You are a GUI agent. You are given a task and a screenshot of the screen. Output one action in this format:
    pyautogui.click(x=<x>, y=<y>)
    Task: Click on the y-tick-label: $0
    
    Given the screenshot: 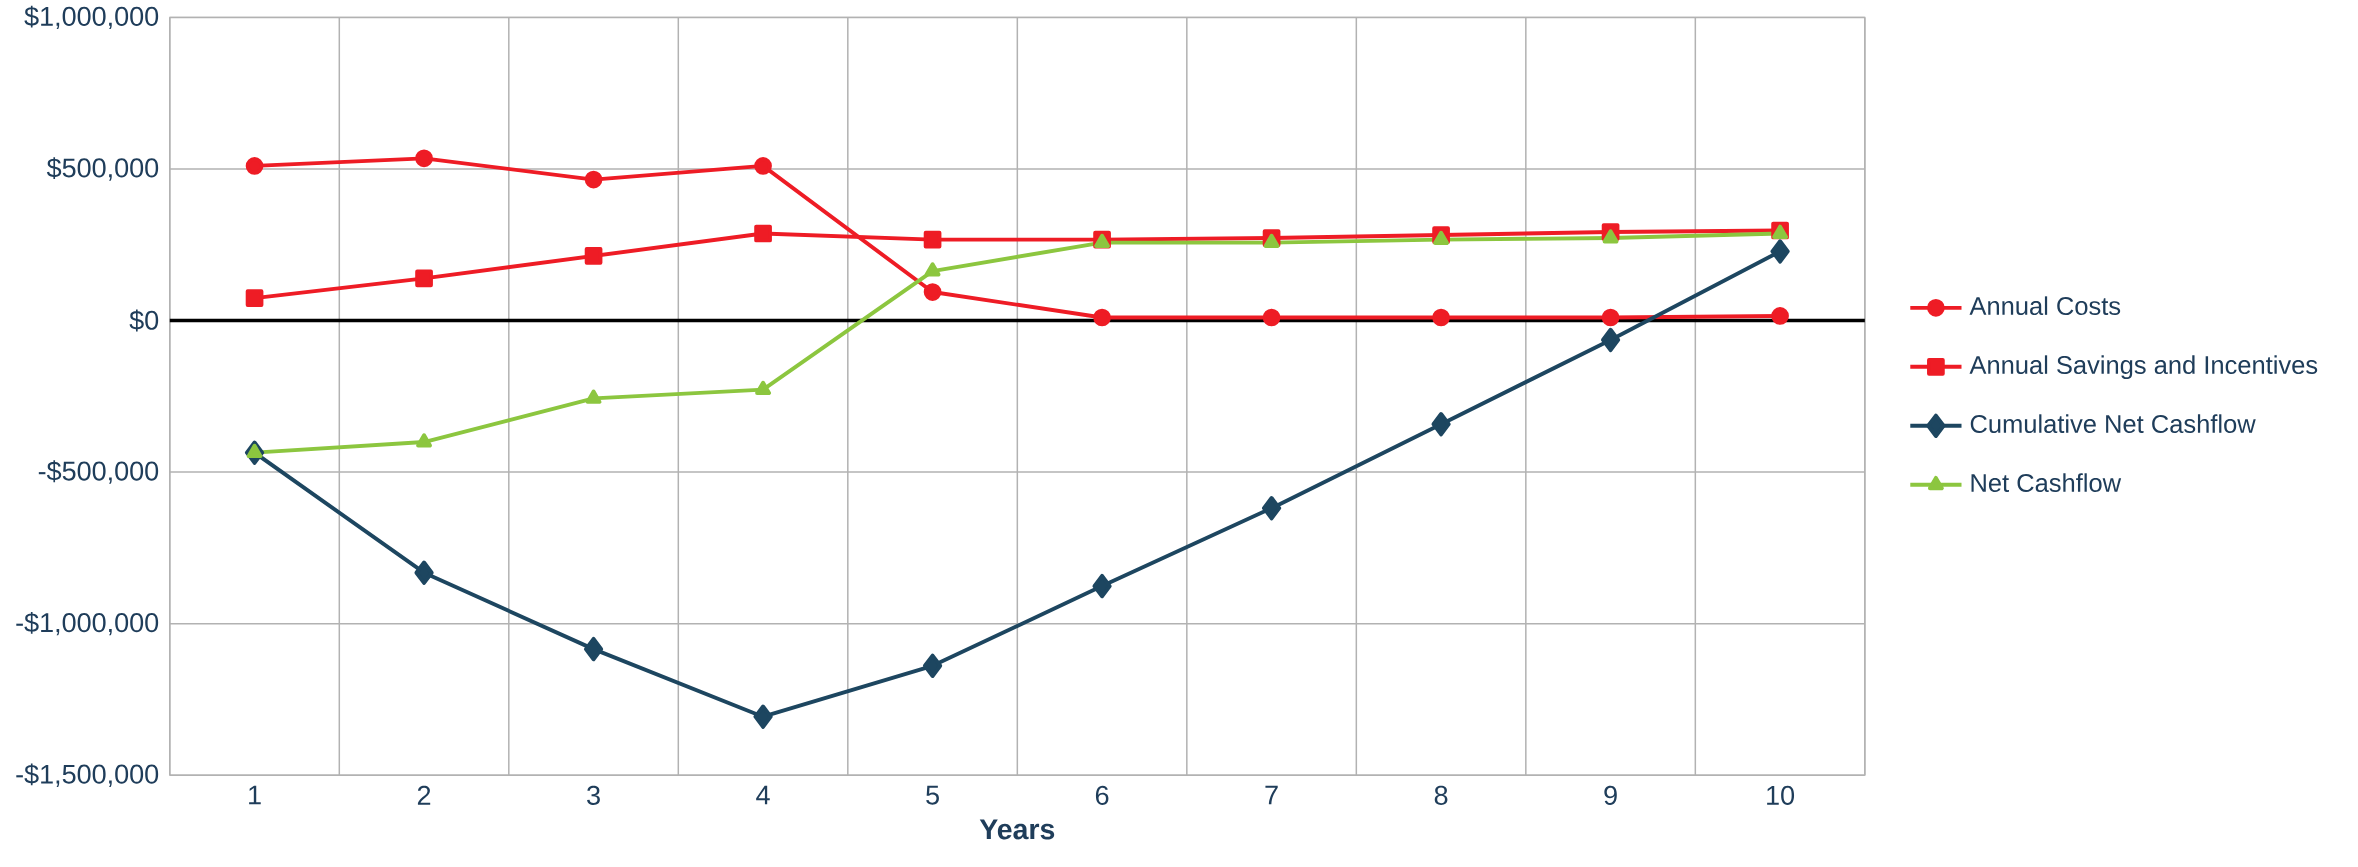 What is the action you would take?
    pyautogui.click(x=144, y=320)
    